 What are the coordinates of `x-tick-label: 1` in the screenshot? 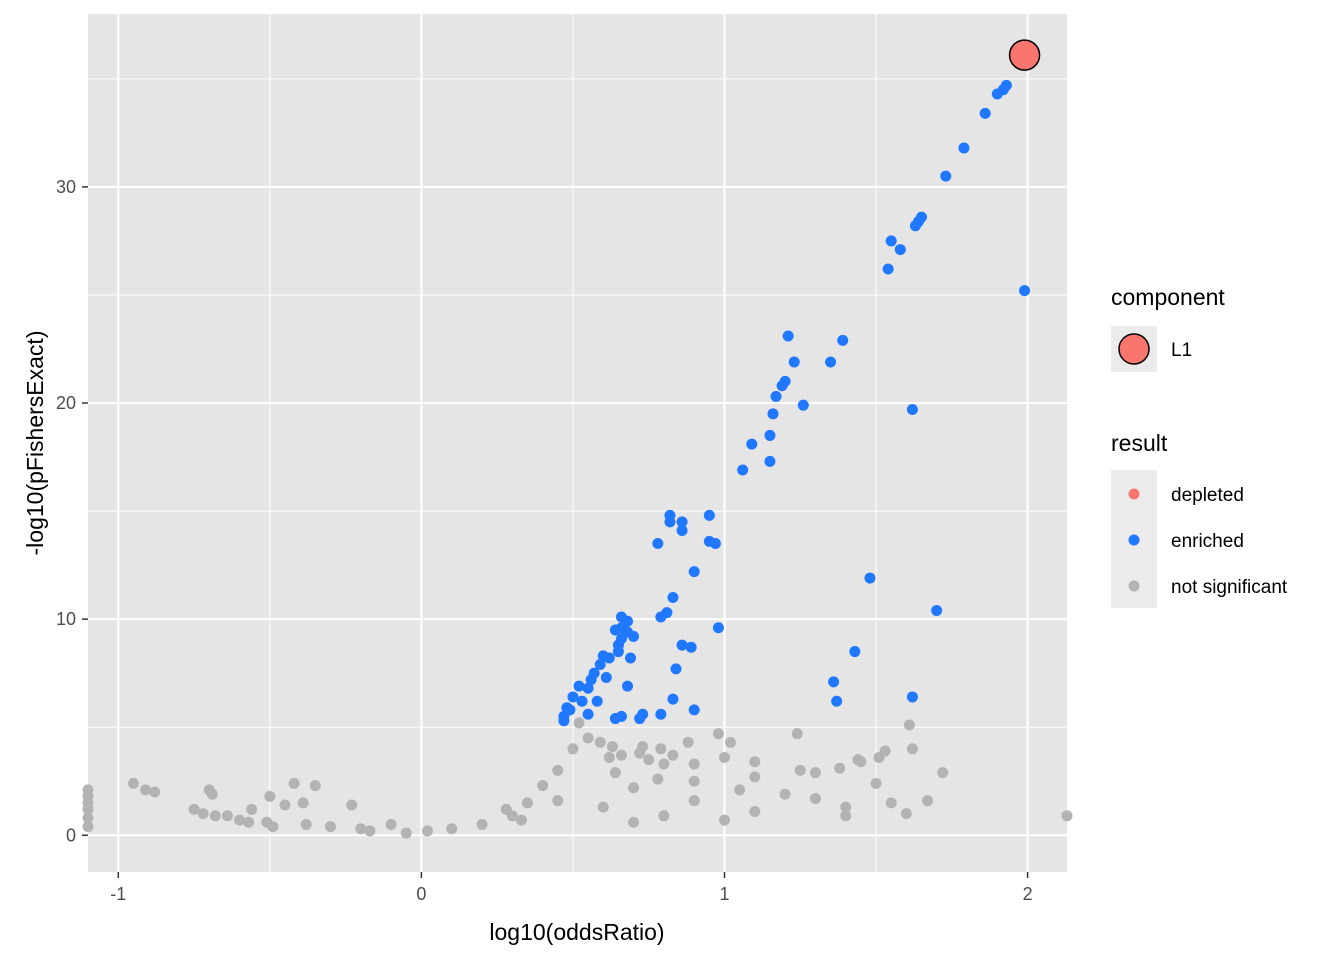 It's located at (724, 894).